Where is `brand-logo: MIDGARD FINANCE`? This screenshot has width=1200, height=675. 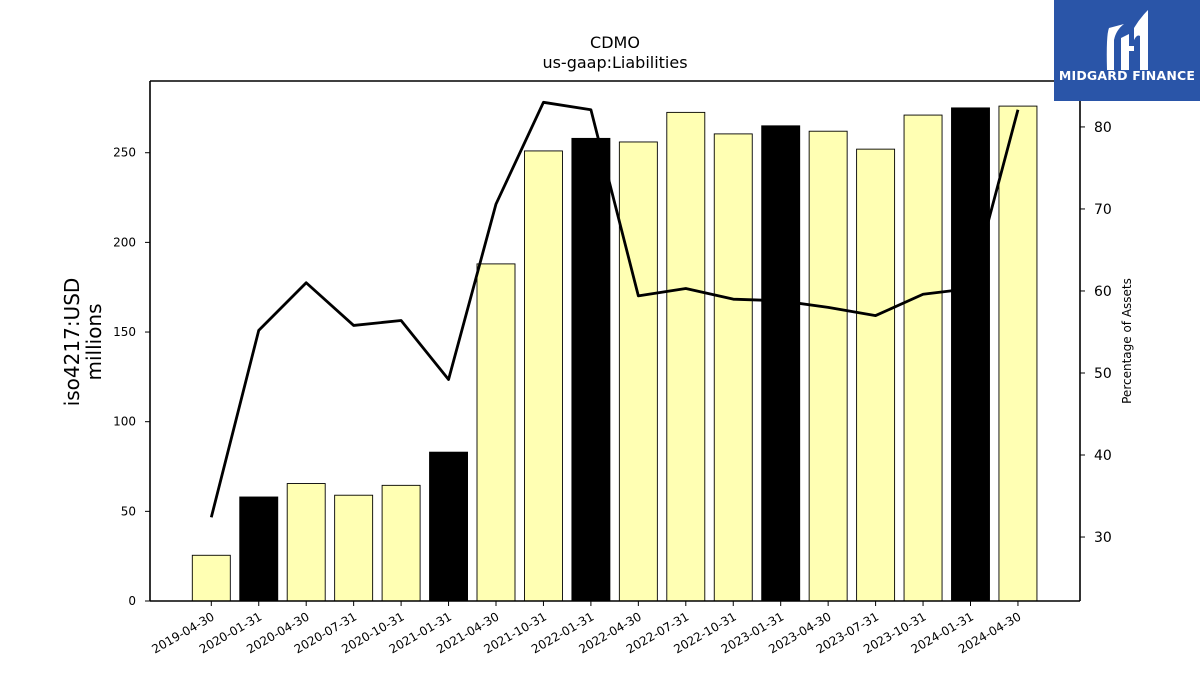
brand-logo: MIDGARD FINANCE is located at coordinates (1127, 50).